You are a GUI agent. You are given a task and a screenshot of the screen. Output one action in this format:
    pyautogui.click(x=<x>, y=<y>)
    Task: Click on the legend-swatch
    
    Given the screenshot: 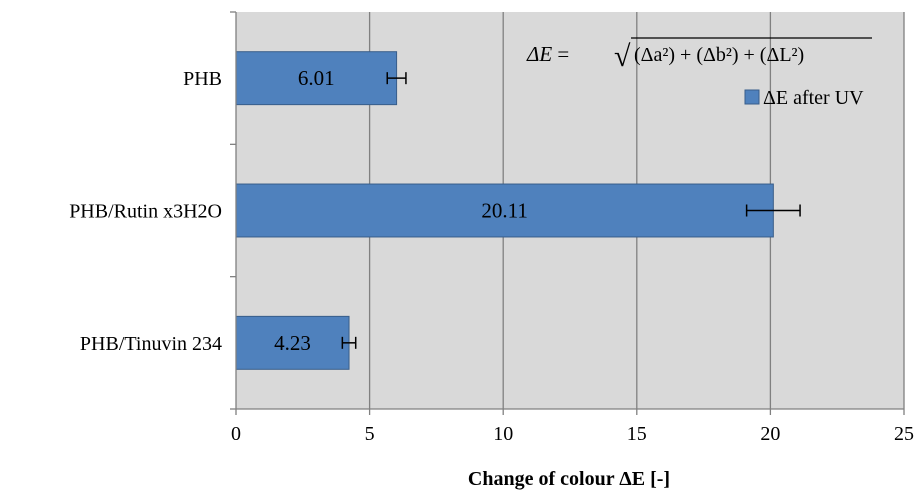 What is the action you would take?
    pyautogui.click(x=752, y=97)
    